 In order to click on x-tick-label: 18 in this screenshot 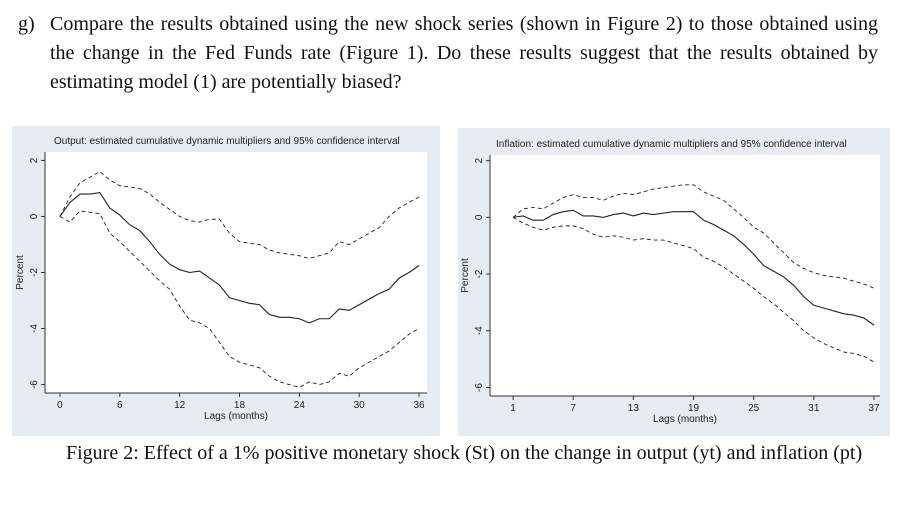, I will do `click(240, 405)`.